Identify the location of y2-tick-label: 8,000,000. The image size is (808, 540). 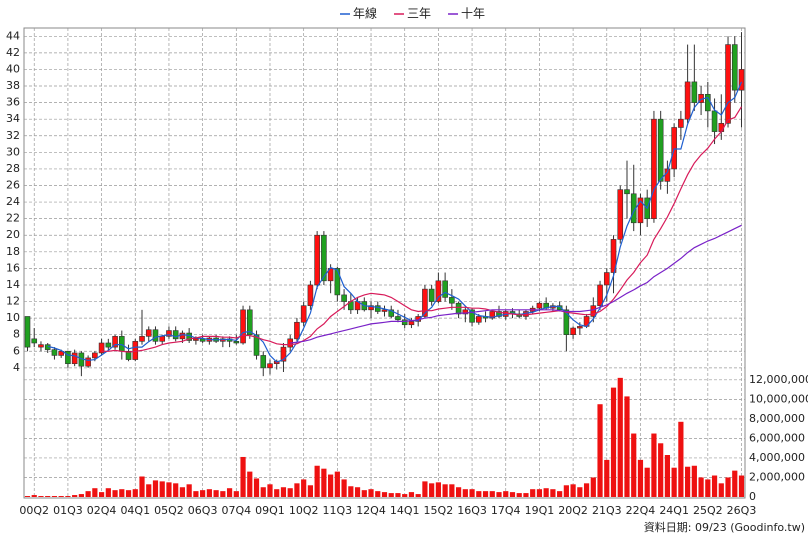
(777, 418).